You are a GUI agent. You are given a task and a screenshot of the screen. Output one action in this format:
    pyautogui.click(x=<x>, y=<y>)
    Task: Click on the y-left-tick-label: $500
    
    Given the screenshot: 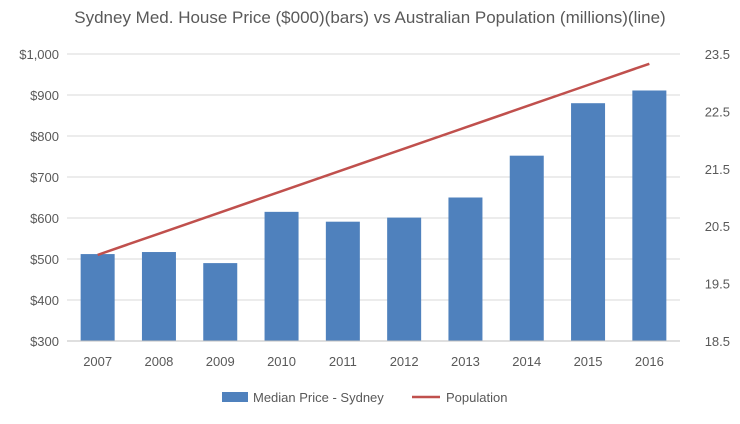 What is the action you would take?
    pyautogui.click(x=44, y=259)
    